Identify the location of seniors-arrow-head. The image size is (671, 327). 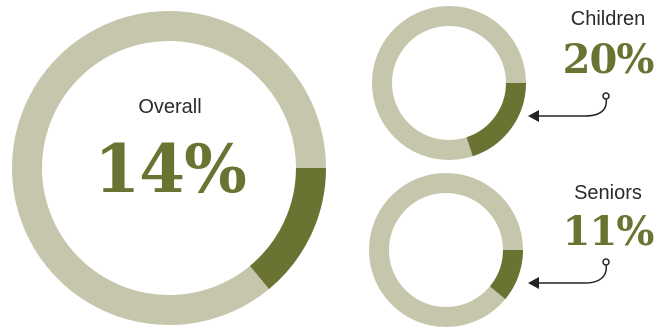
(533, 283).